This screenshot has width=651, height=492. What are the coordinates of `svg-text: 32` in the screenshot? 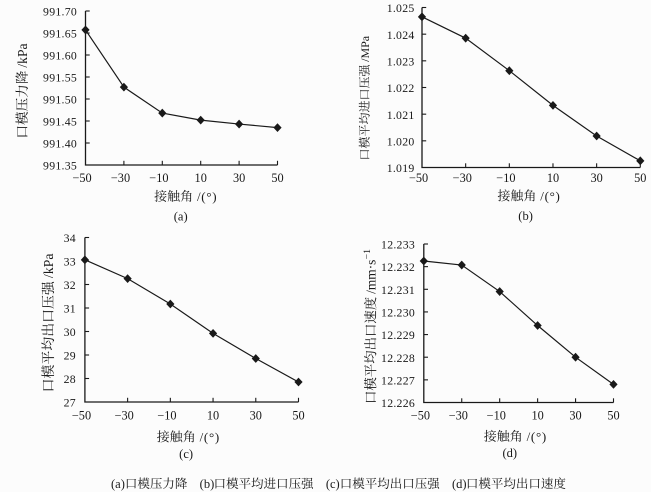 It's located at (70, 285).